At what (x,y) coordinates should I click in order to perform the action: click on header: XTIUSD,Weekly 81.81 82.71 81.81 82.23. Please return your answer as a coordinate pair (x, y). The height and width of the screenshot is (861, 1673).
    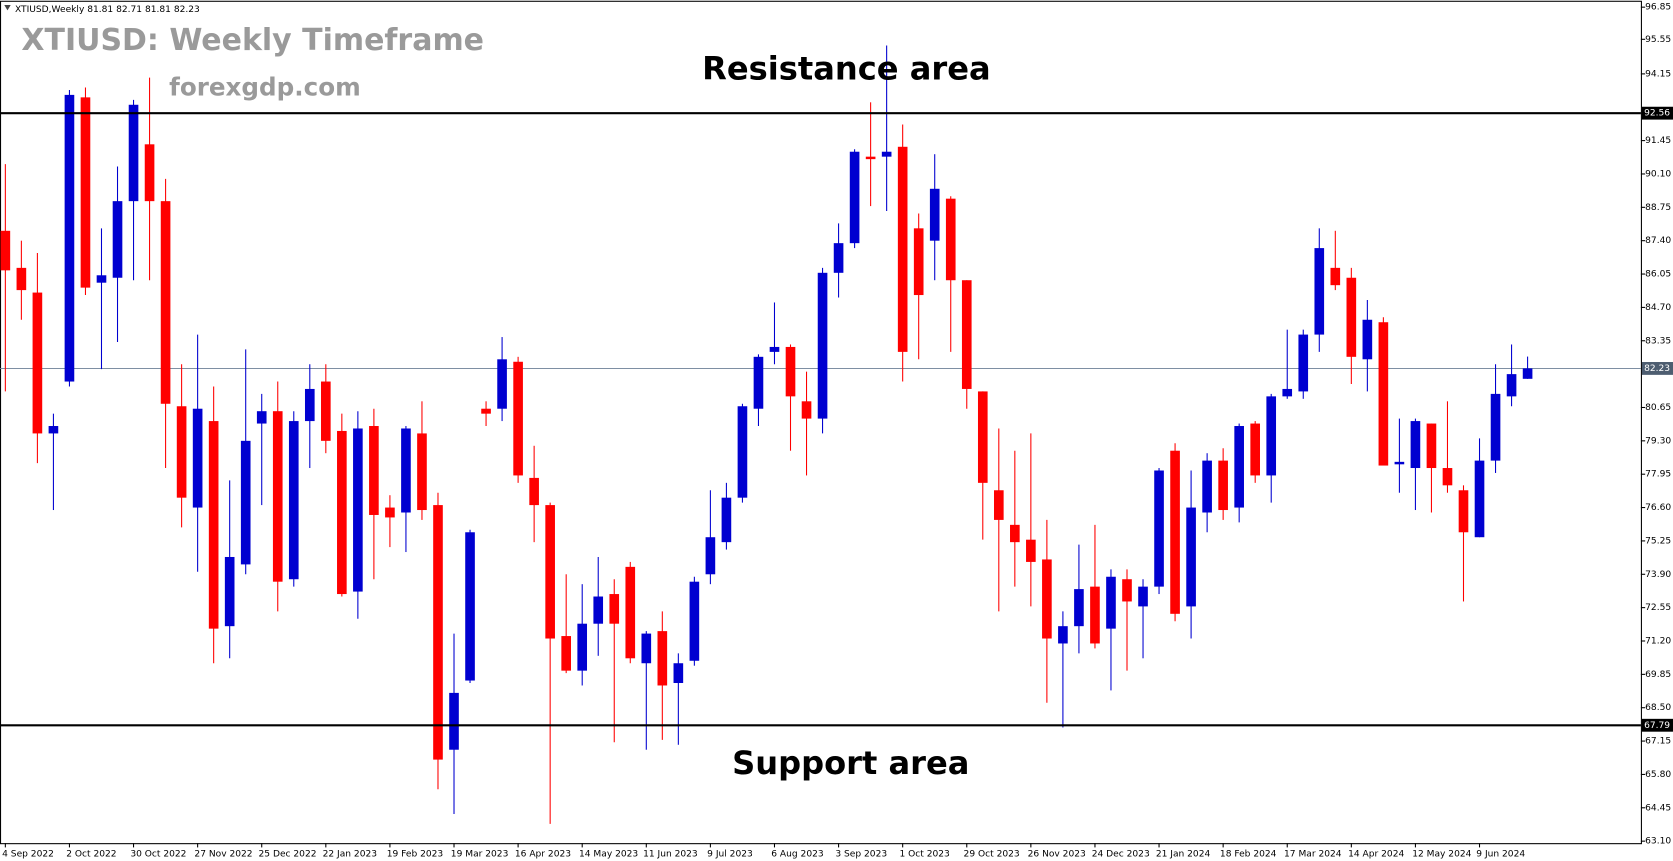
    Looking at the image, I should click on (107, 10).